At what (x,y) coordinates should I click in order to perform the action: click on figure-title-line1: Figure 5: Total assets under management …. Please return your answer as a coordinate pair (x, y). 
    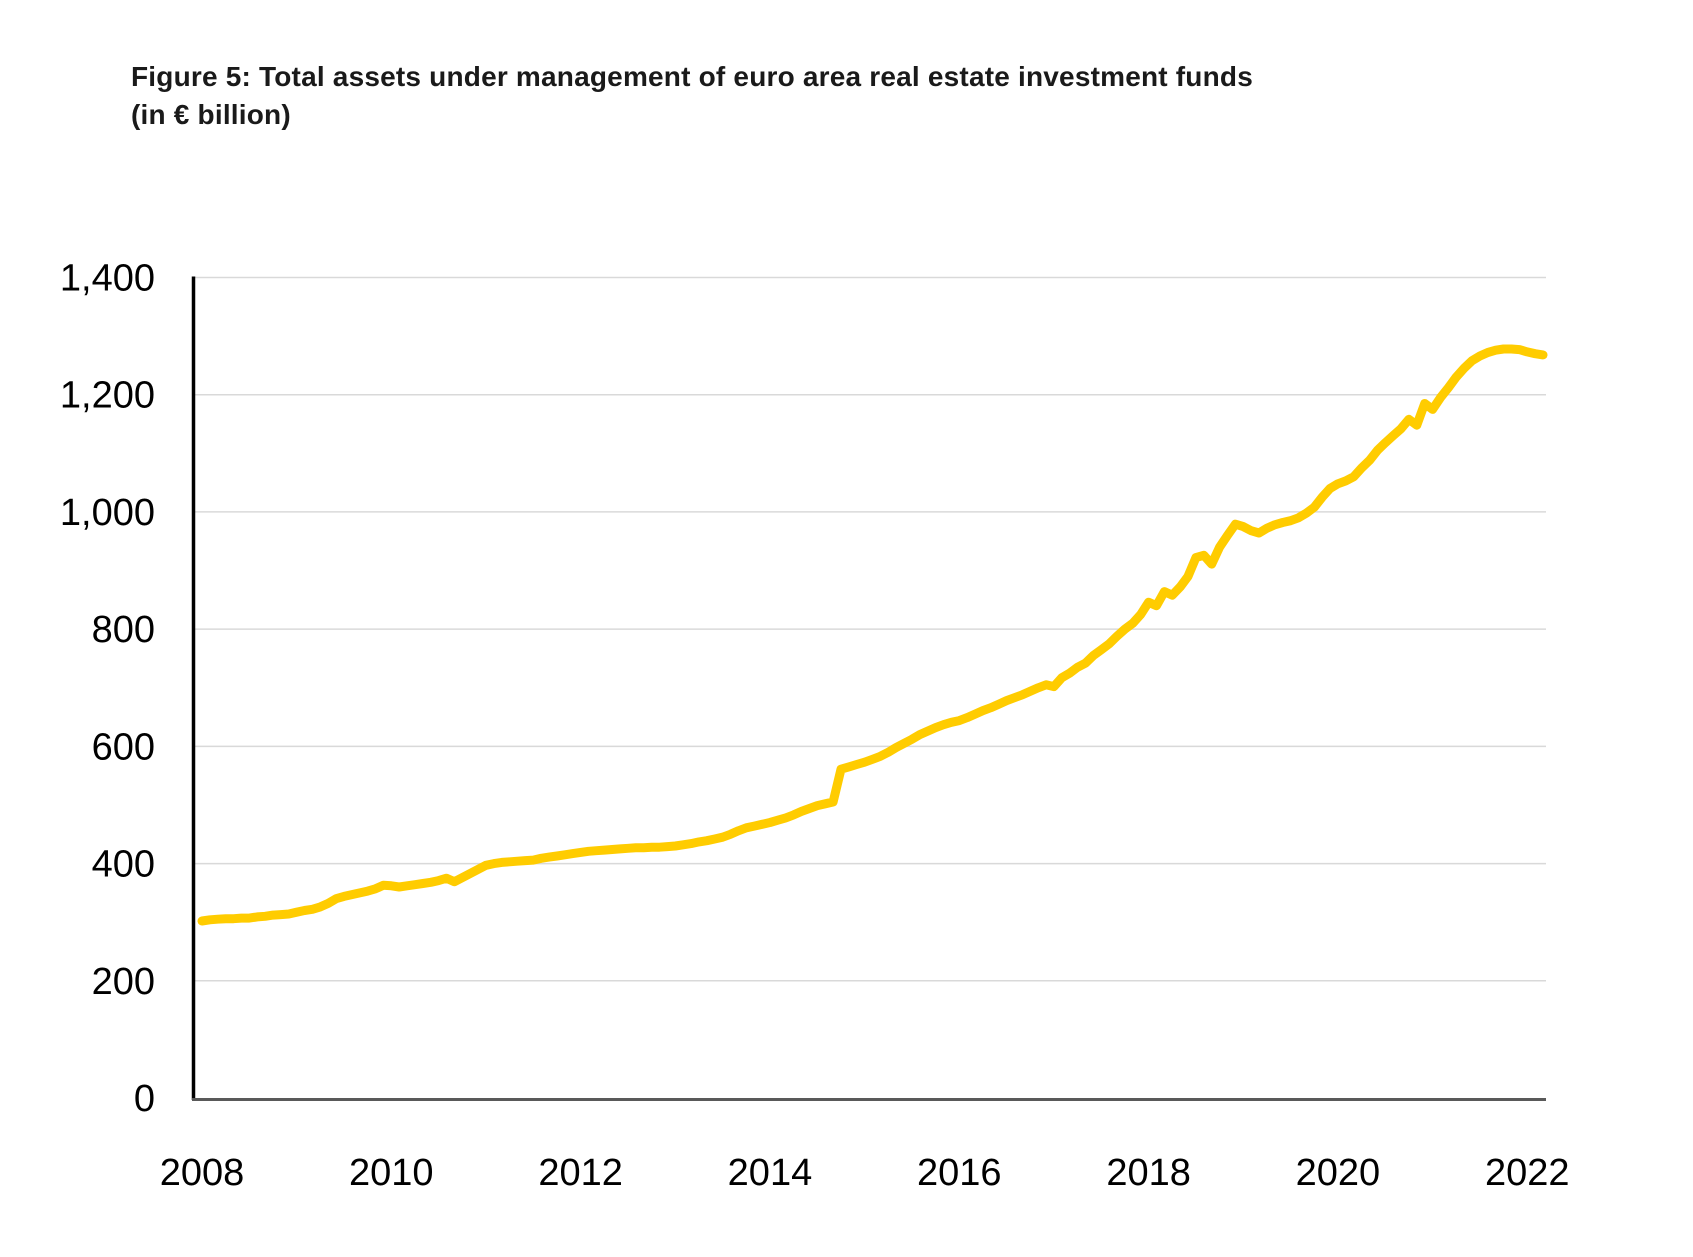
    Looking at the image, I should click on (692, 76).